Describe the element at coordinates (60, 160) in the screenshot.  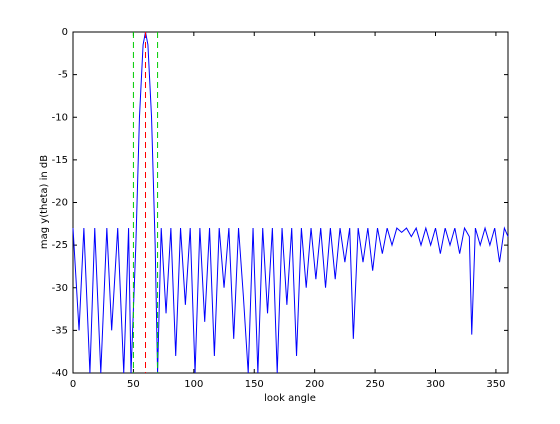
I see `y-tick-label: -15` at that location.